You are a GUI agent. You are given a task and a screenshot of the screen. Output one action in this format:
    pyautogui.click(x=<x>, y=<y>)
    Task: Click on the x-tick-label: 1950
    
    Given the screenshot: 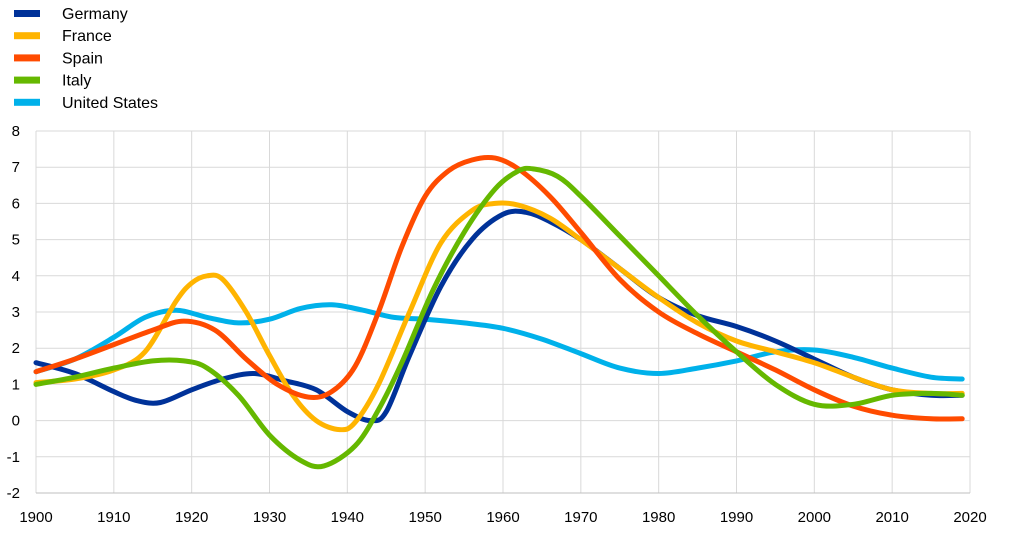 What is the action you would take?
    pyautogui.click(x=424, y=517)
    